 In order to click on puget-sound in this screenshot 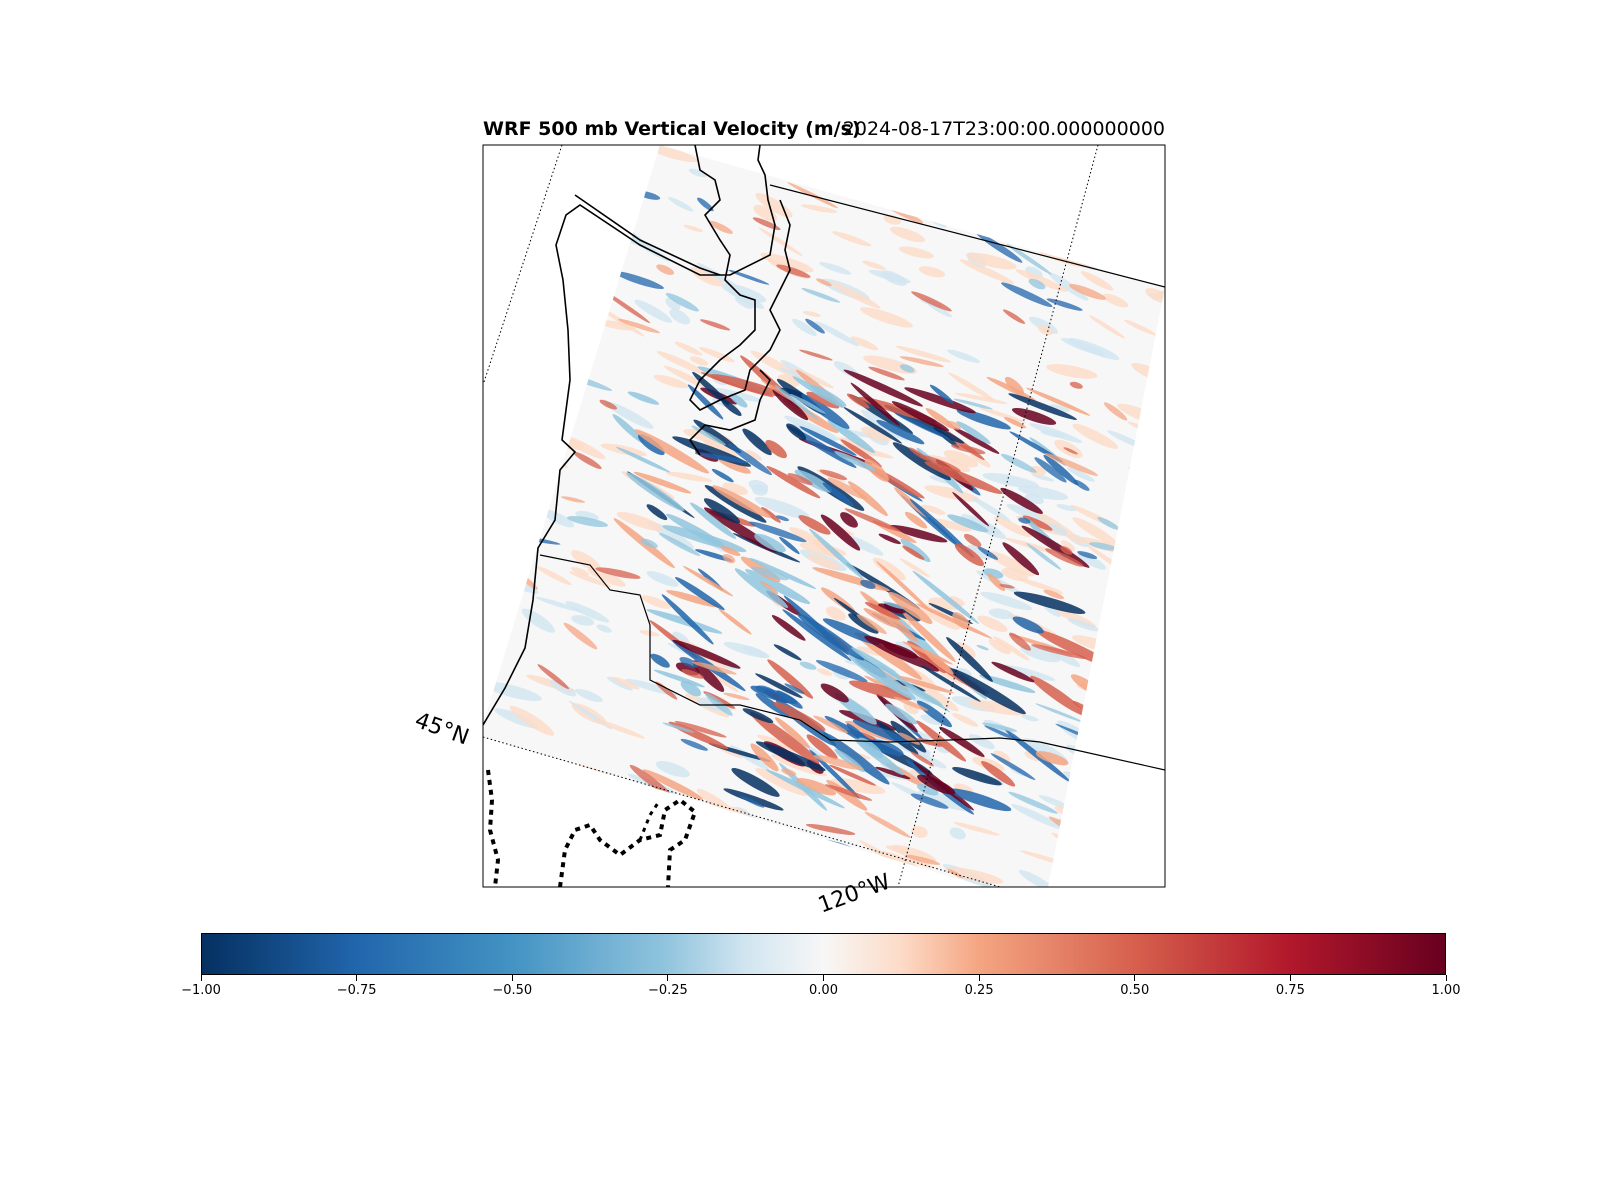, I will do `click(740, 278)`.